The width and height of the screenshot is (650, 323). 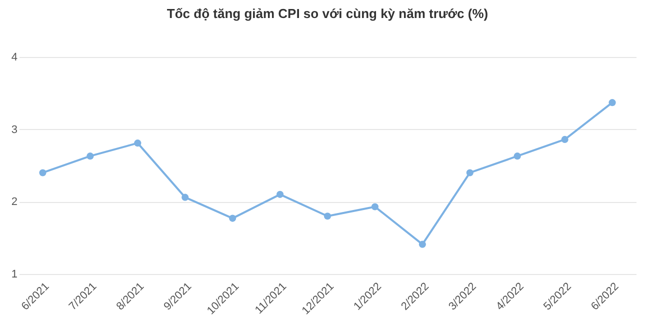 I want to click on y-tick-label: 3, so click(x=14, y=130).